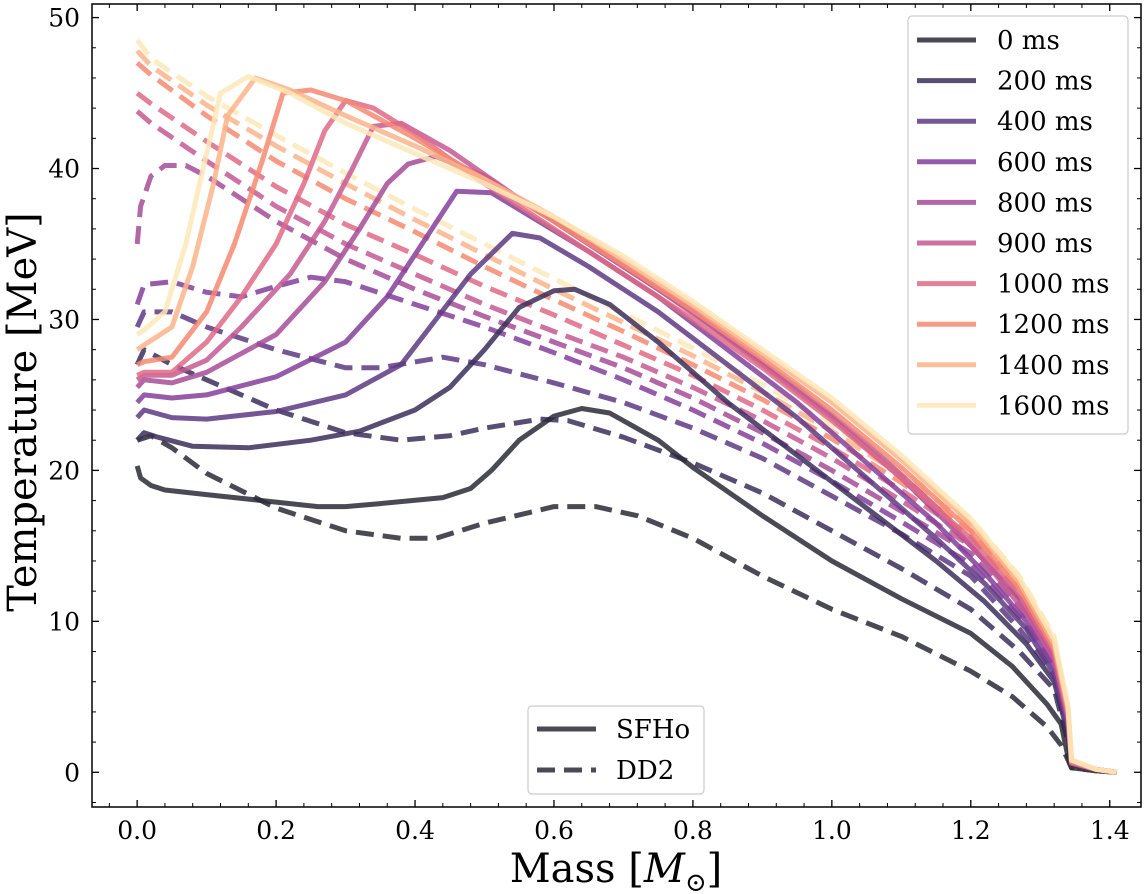 This screenshot has width=1144, height=894. I want to click on legend-eos-entries: SFHo DD2, so click(613, 750).